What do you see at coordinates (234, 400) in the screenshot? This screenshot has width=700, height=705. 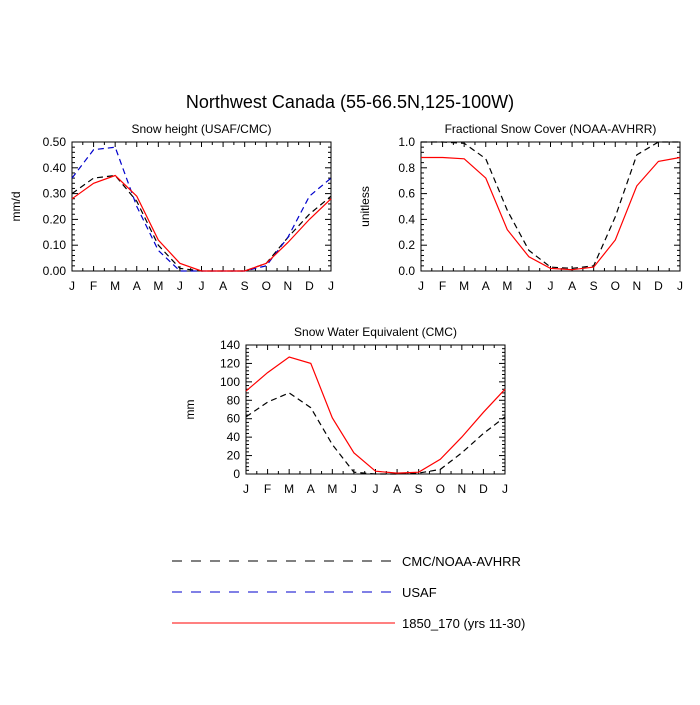 I see `y-tick-label: 80` at bounding box center [234, 400].